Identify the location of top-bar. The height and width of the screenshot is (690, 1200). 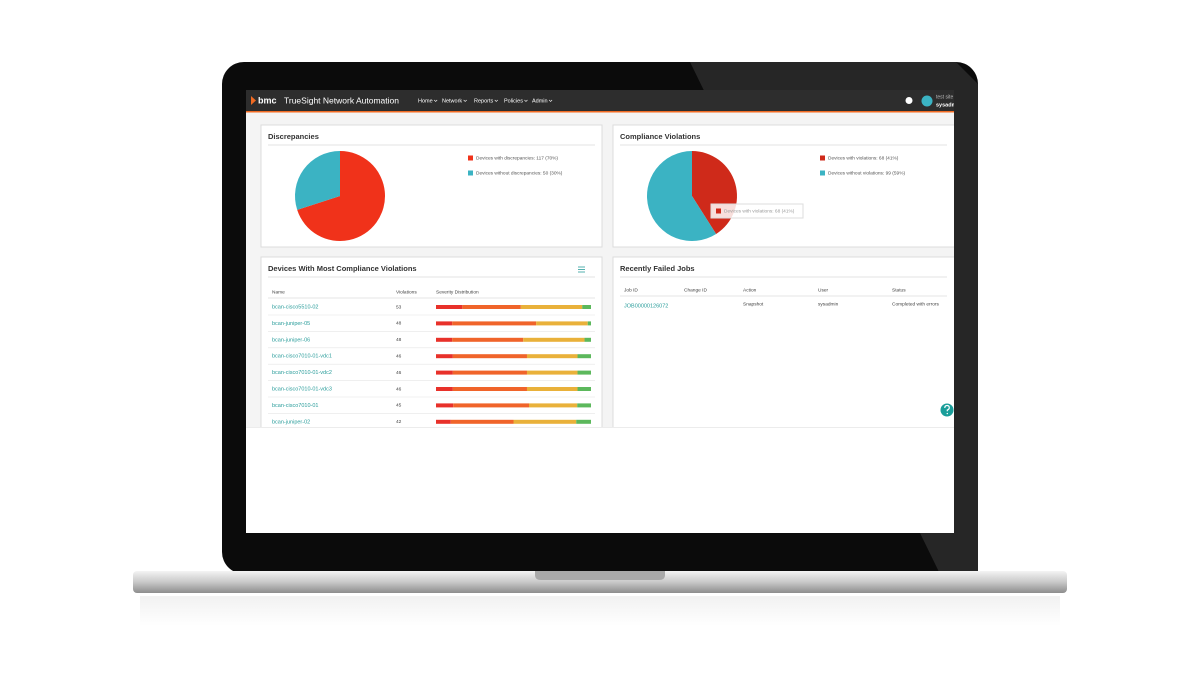
(600, 100).